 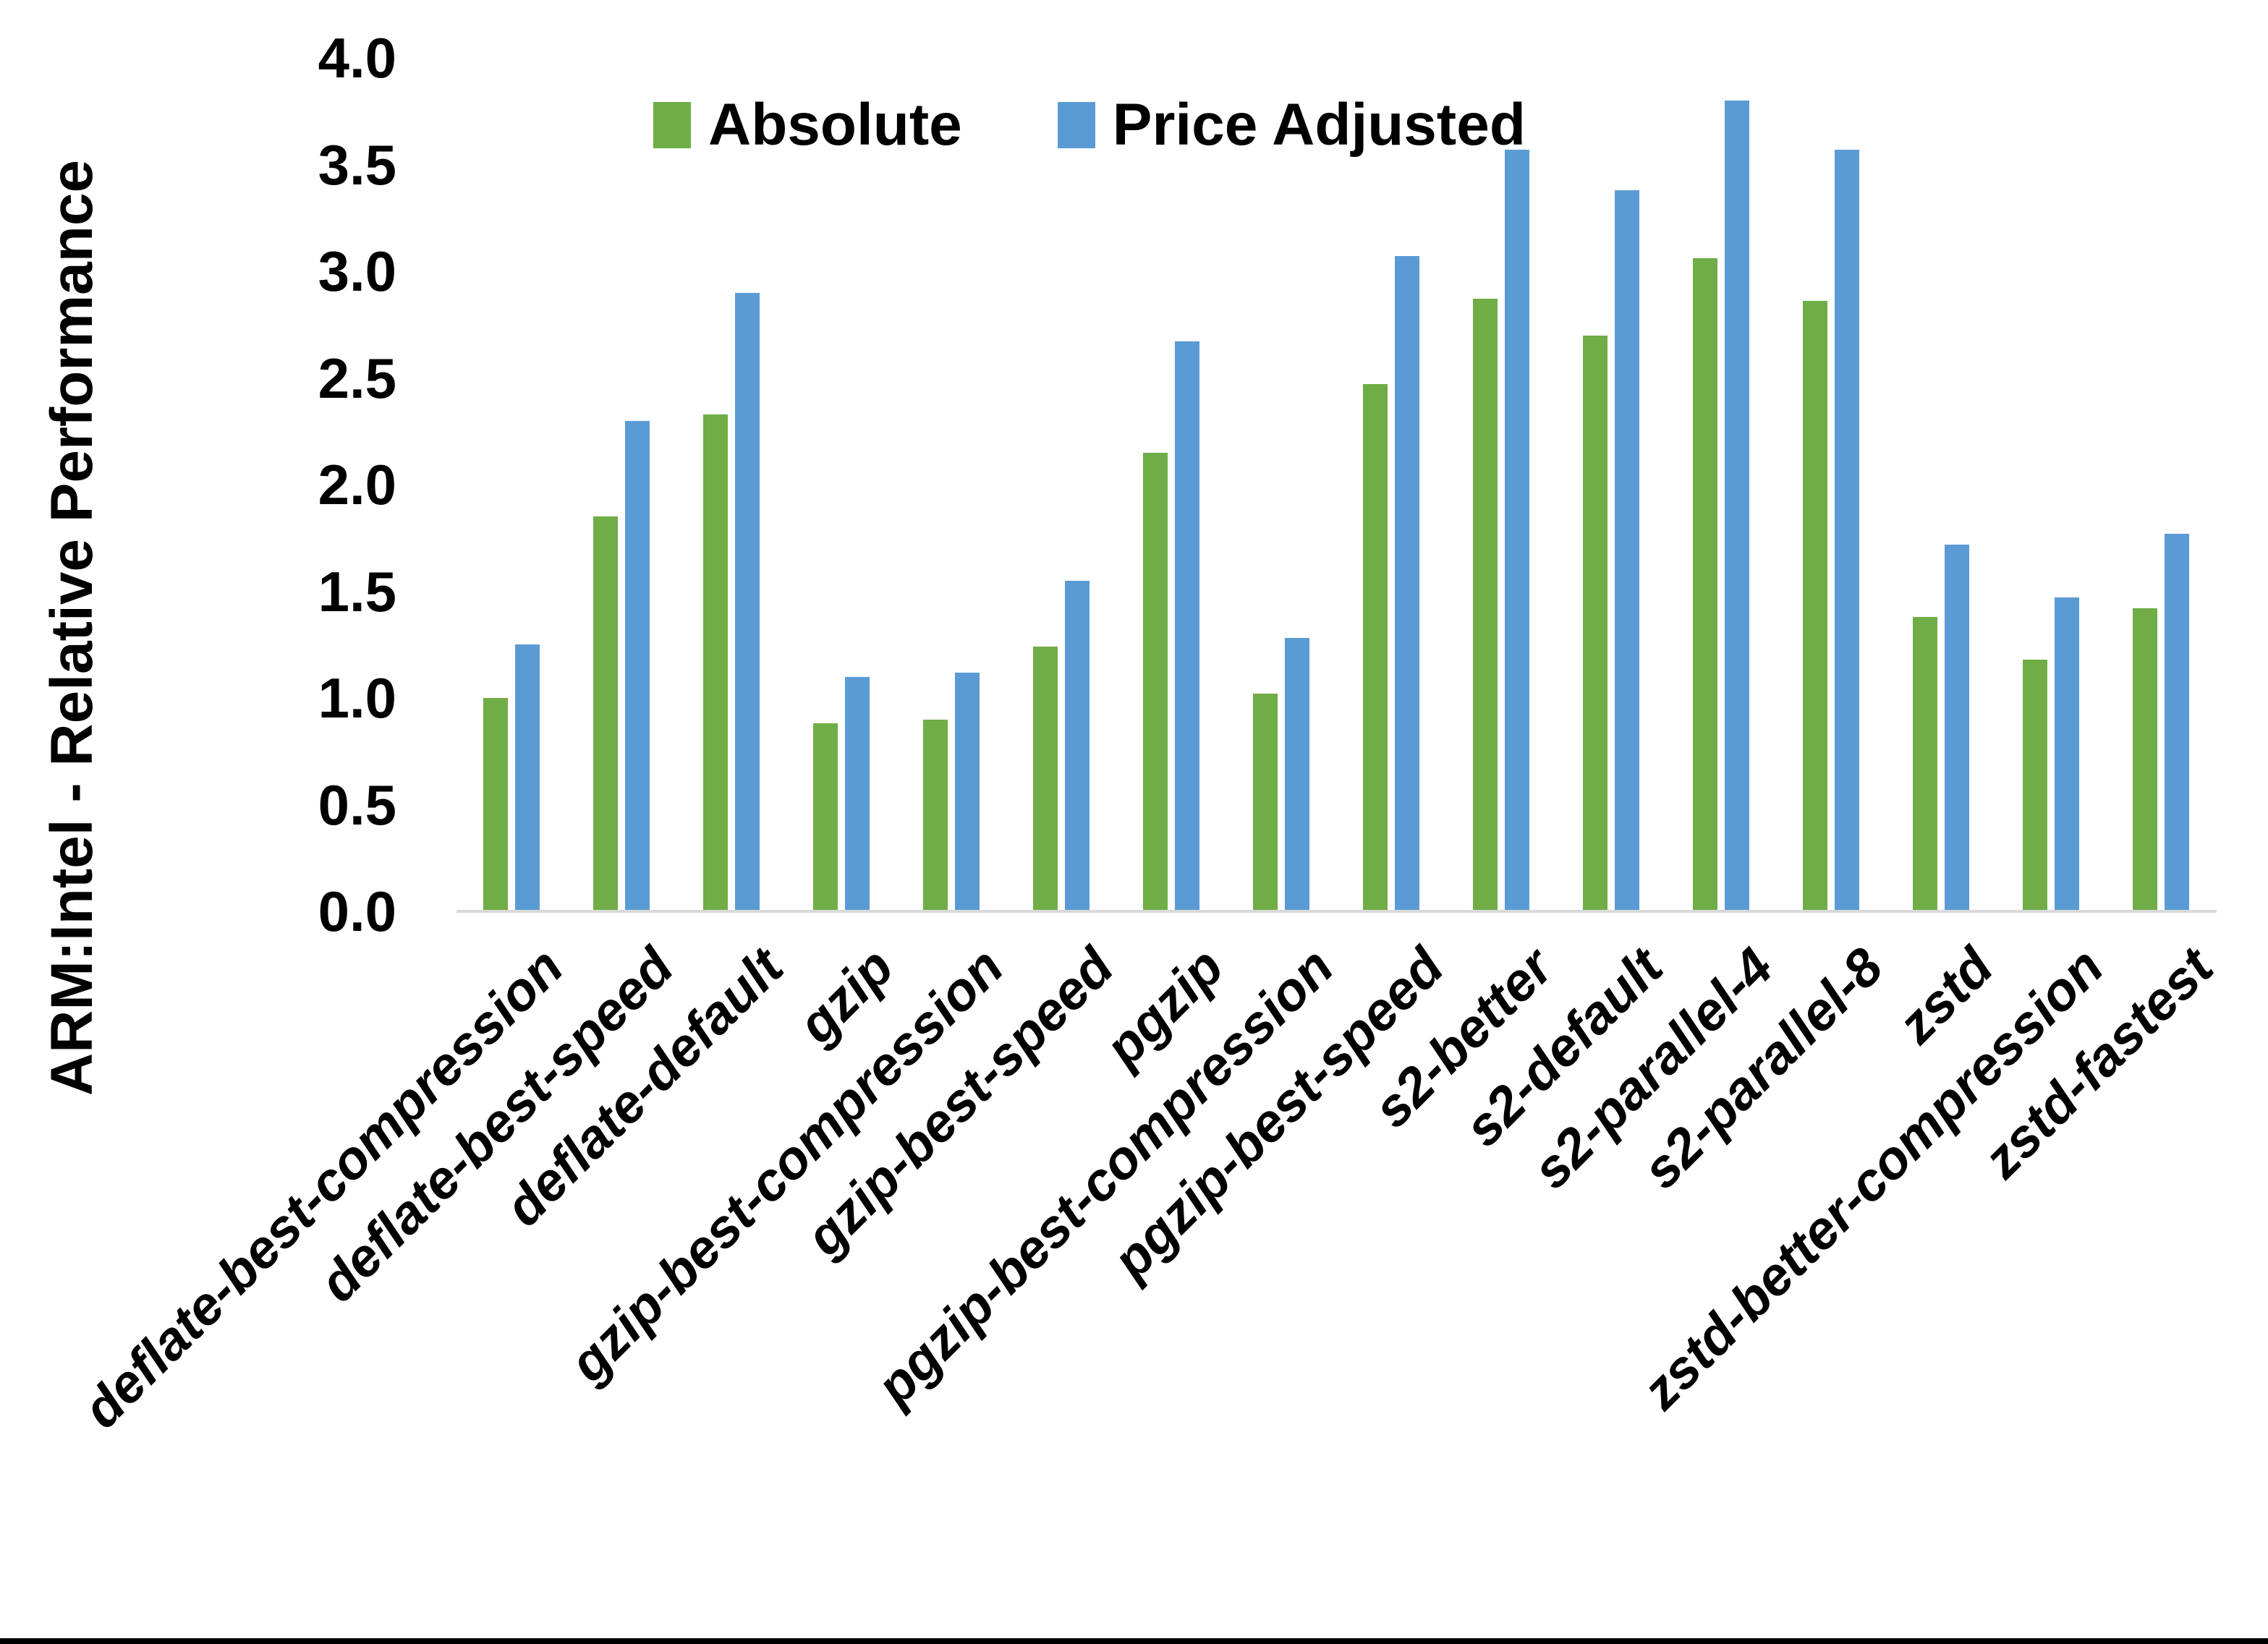 What do you see at coordinates (1187, 626) in the screenshot?
I see `bar-price-adjusted-pgzip` at bounding box center [1187, 626].